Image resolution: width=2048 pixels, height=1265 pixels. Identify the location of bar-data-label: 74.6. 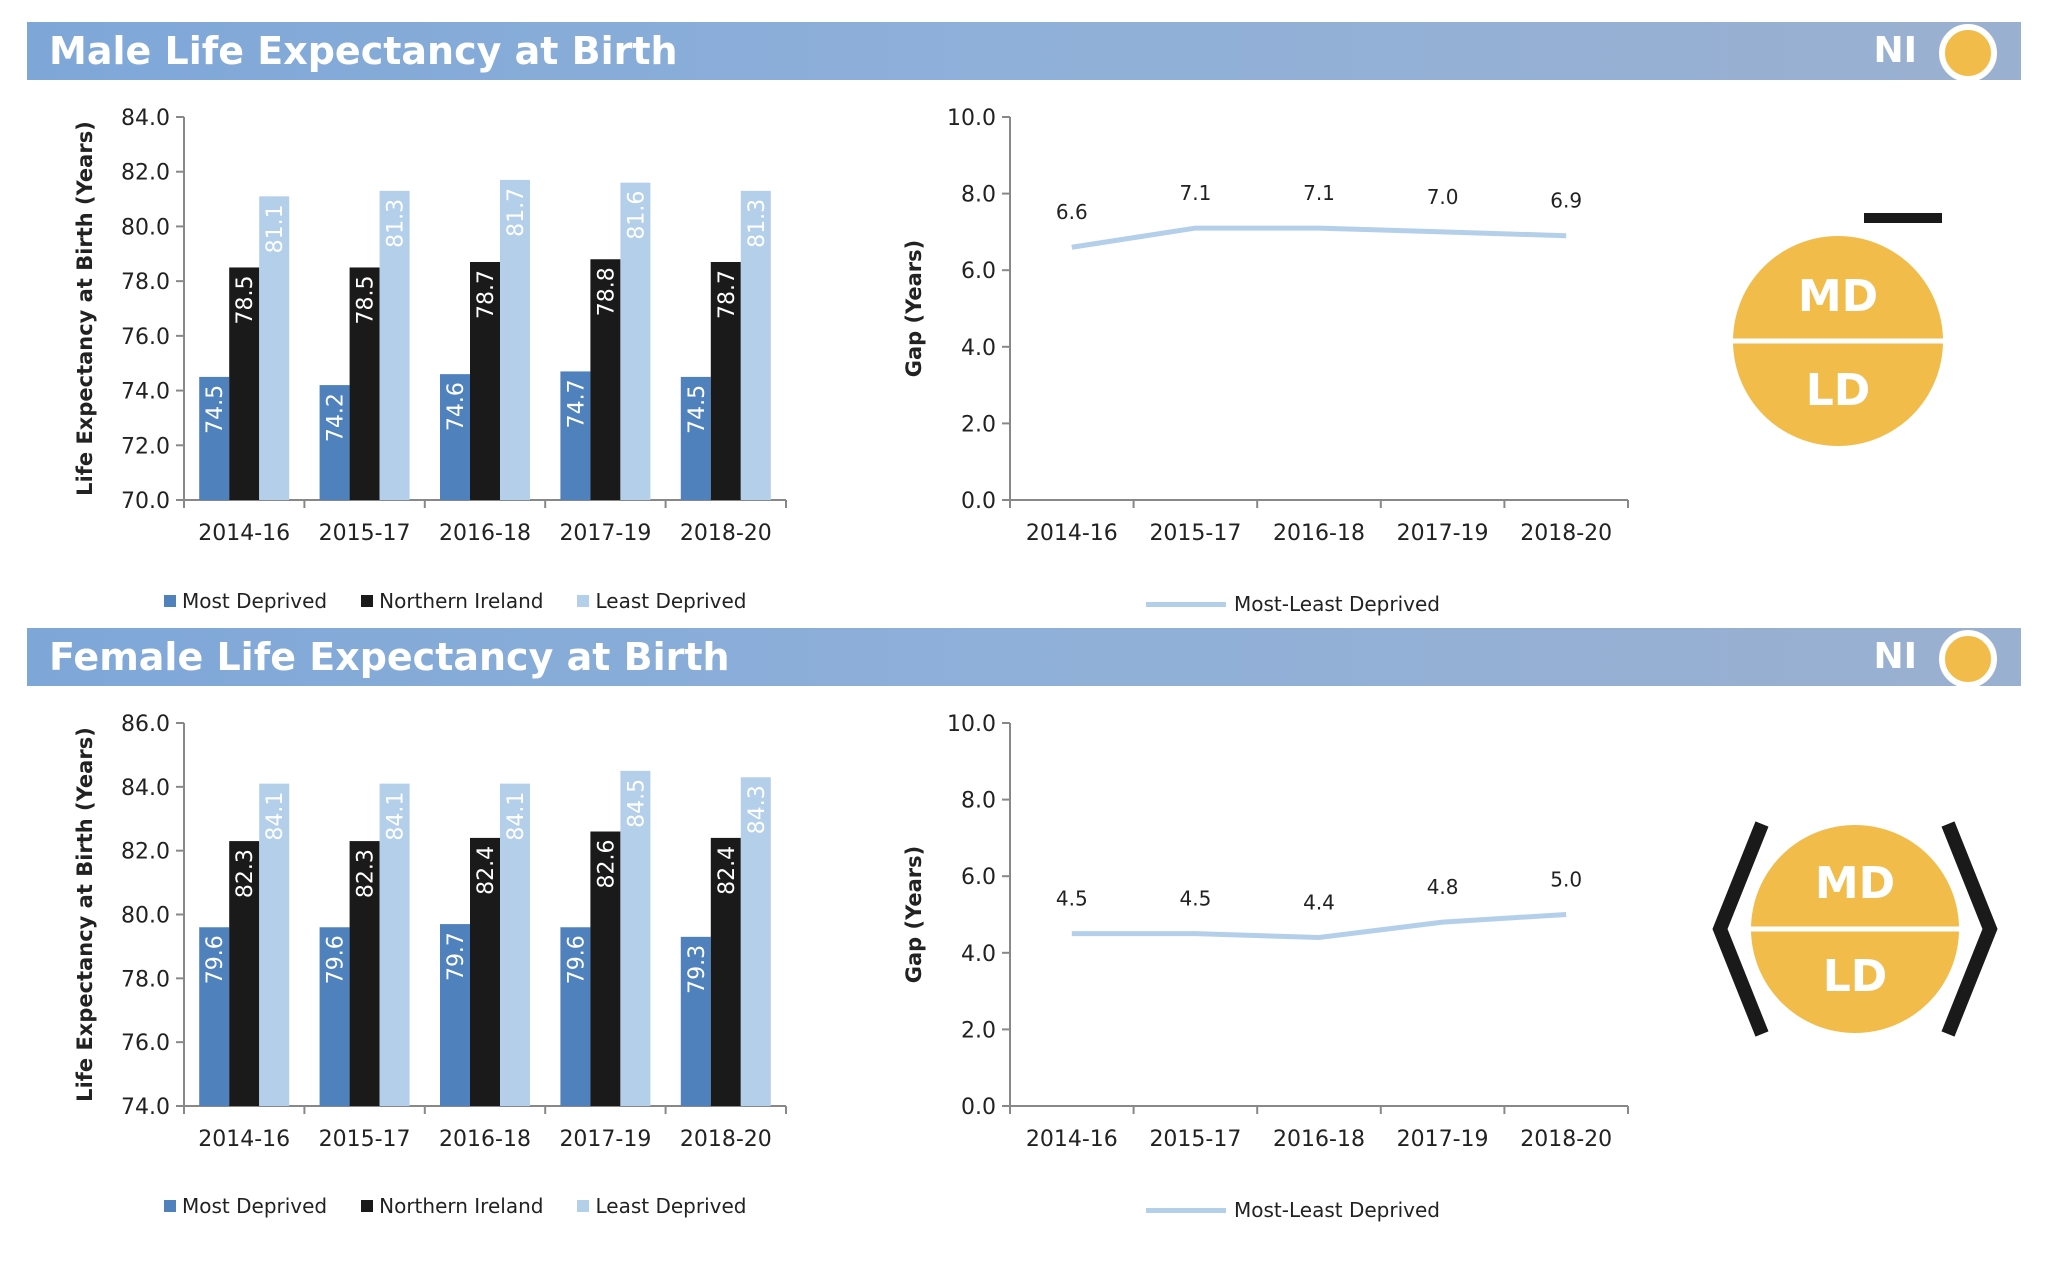
(456, 406).